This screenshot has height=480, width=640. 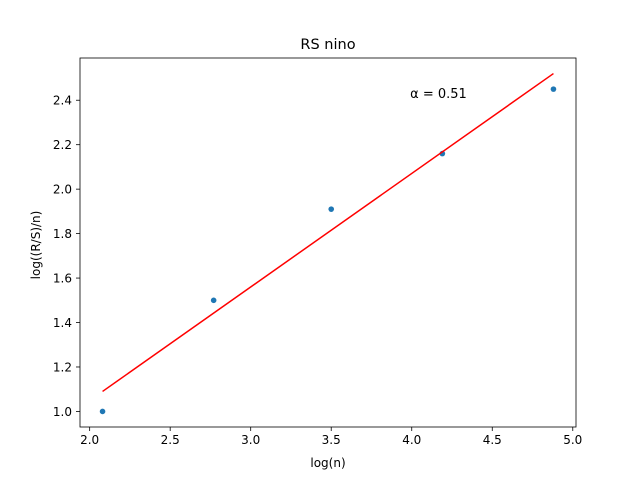 I want to click on x-tick-label: 3.5, so click(x=331, y=440).